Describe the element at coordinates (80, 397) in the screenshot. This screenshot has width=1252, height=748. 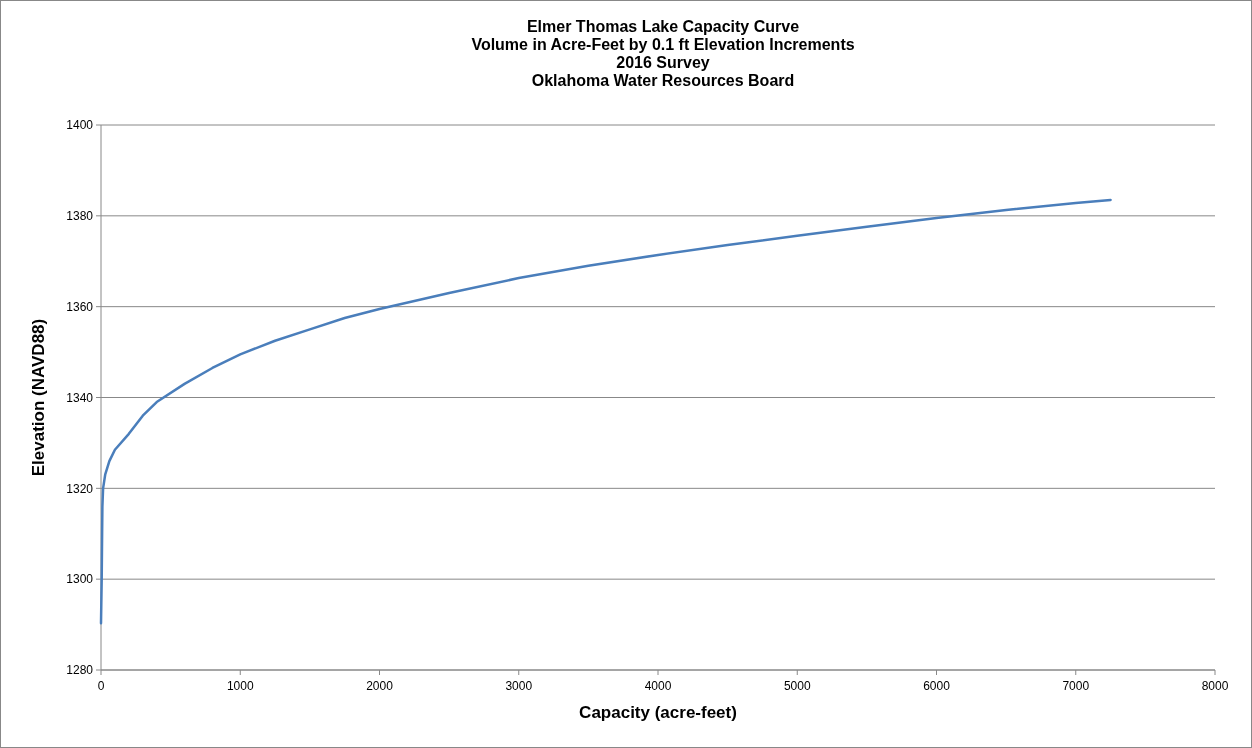
I see `y-tick-label: 1340` at that location.